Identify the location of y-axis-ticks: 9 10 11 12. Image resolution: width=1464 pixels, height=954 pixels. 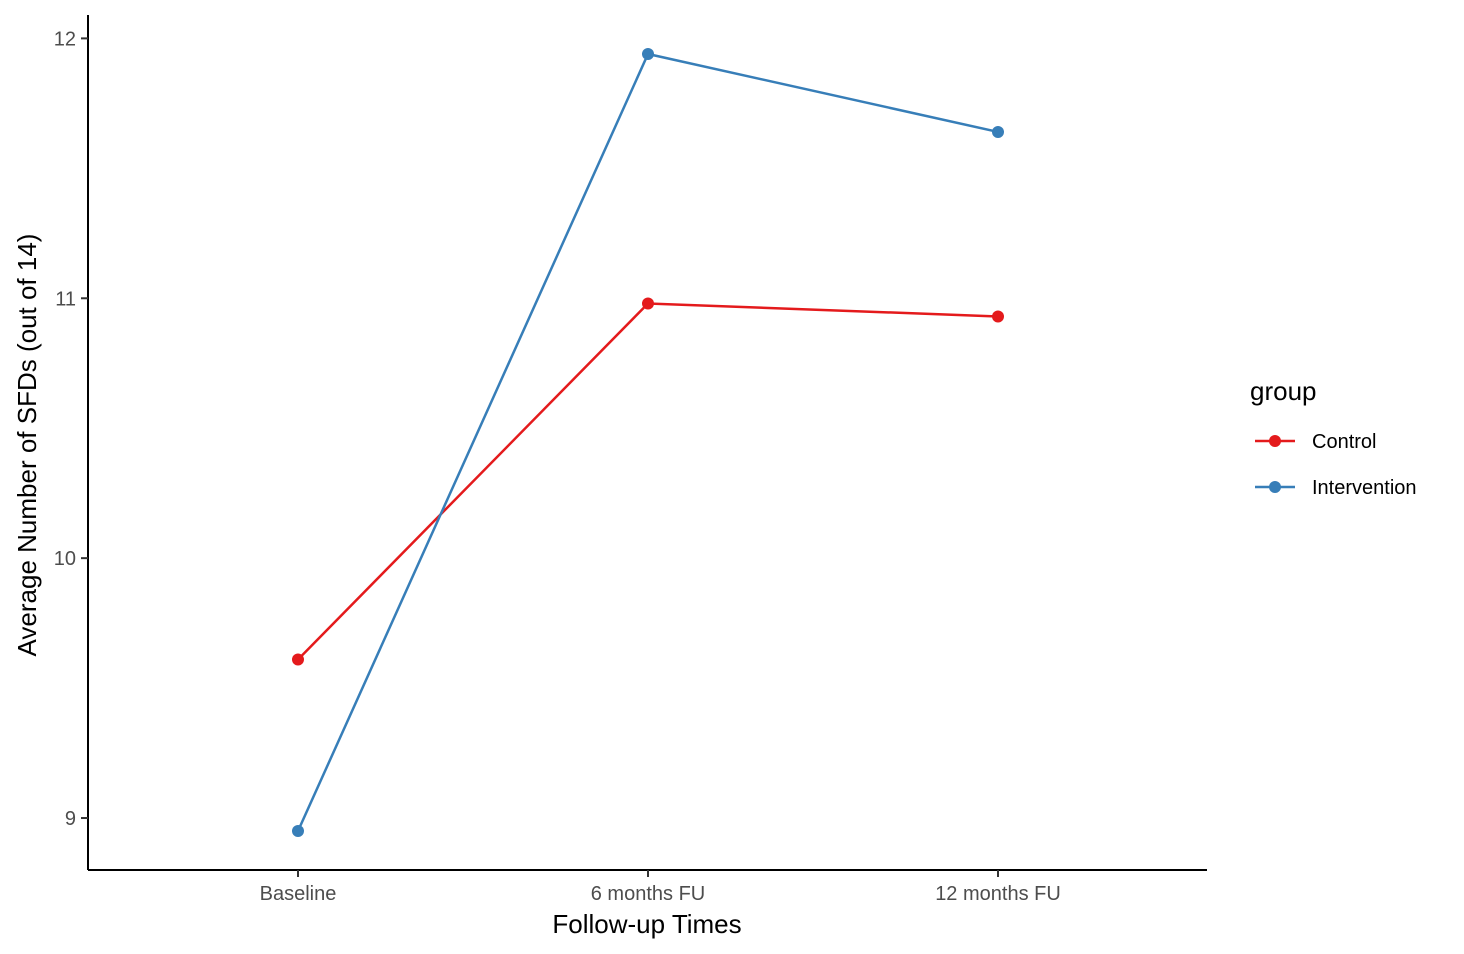
(71, 429).